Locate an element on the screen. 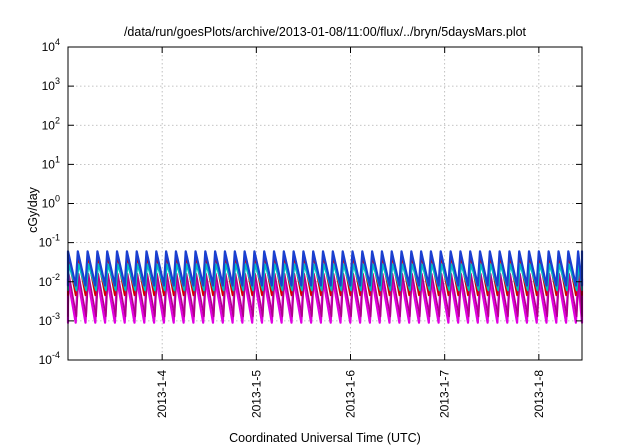 Image resolution: width=640 pixels, height=448 pixels. y-tick-label: 10⁻³ is located at coordinates (49, 319).